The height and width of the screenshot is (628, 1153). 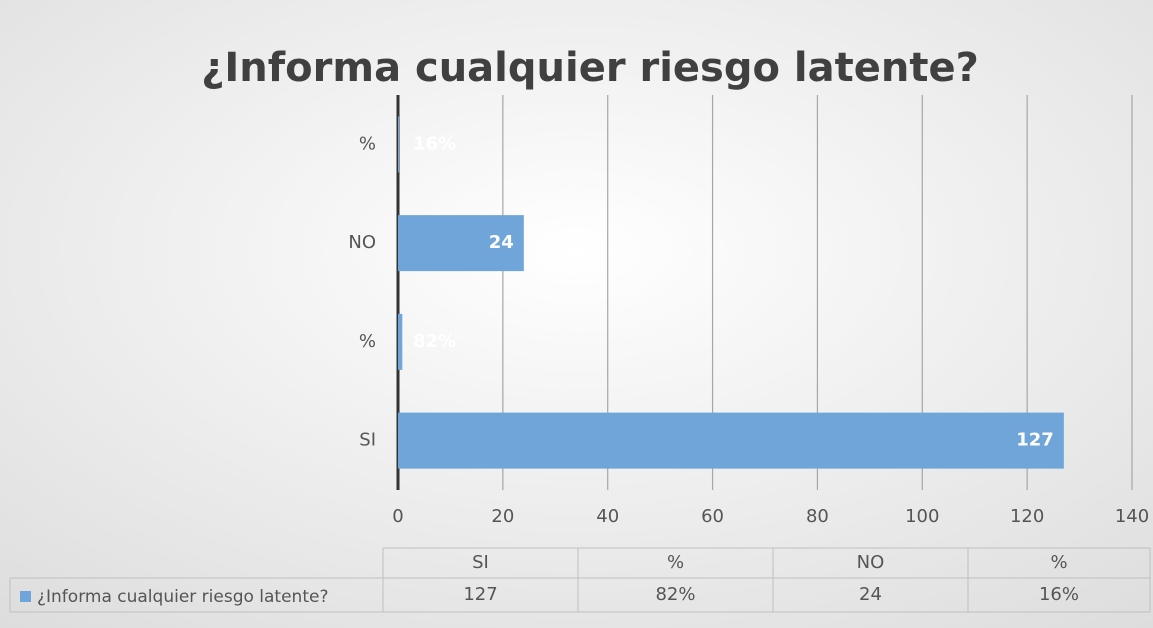 What do you see at coordinates (1059, 594) in the screenshot?
I see `table-cell: 16%` at bounding box center [1059, 594].